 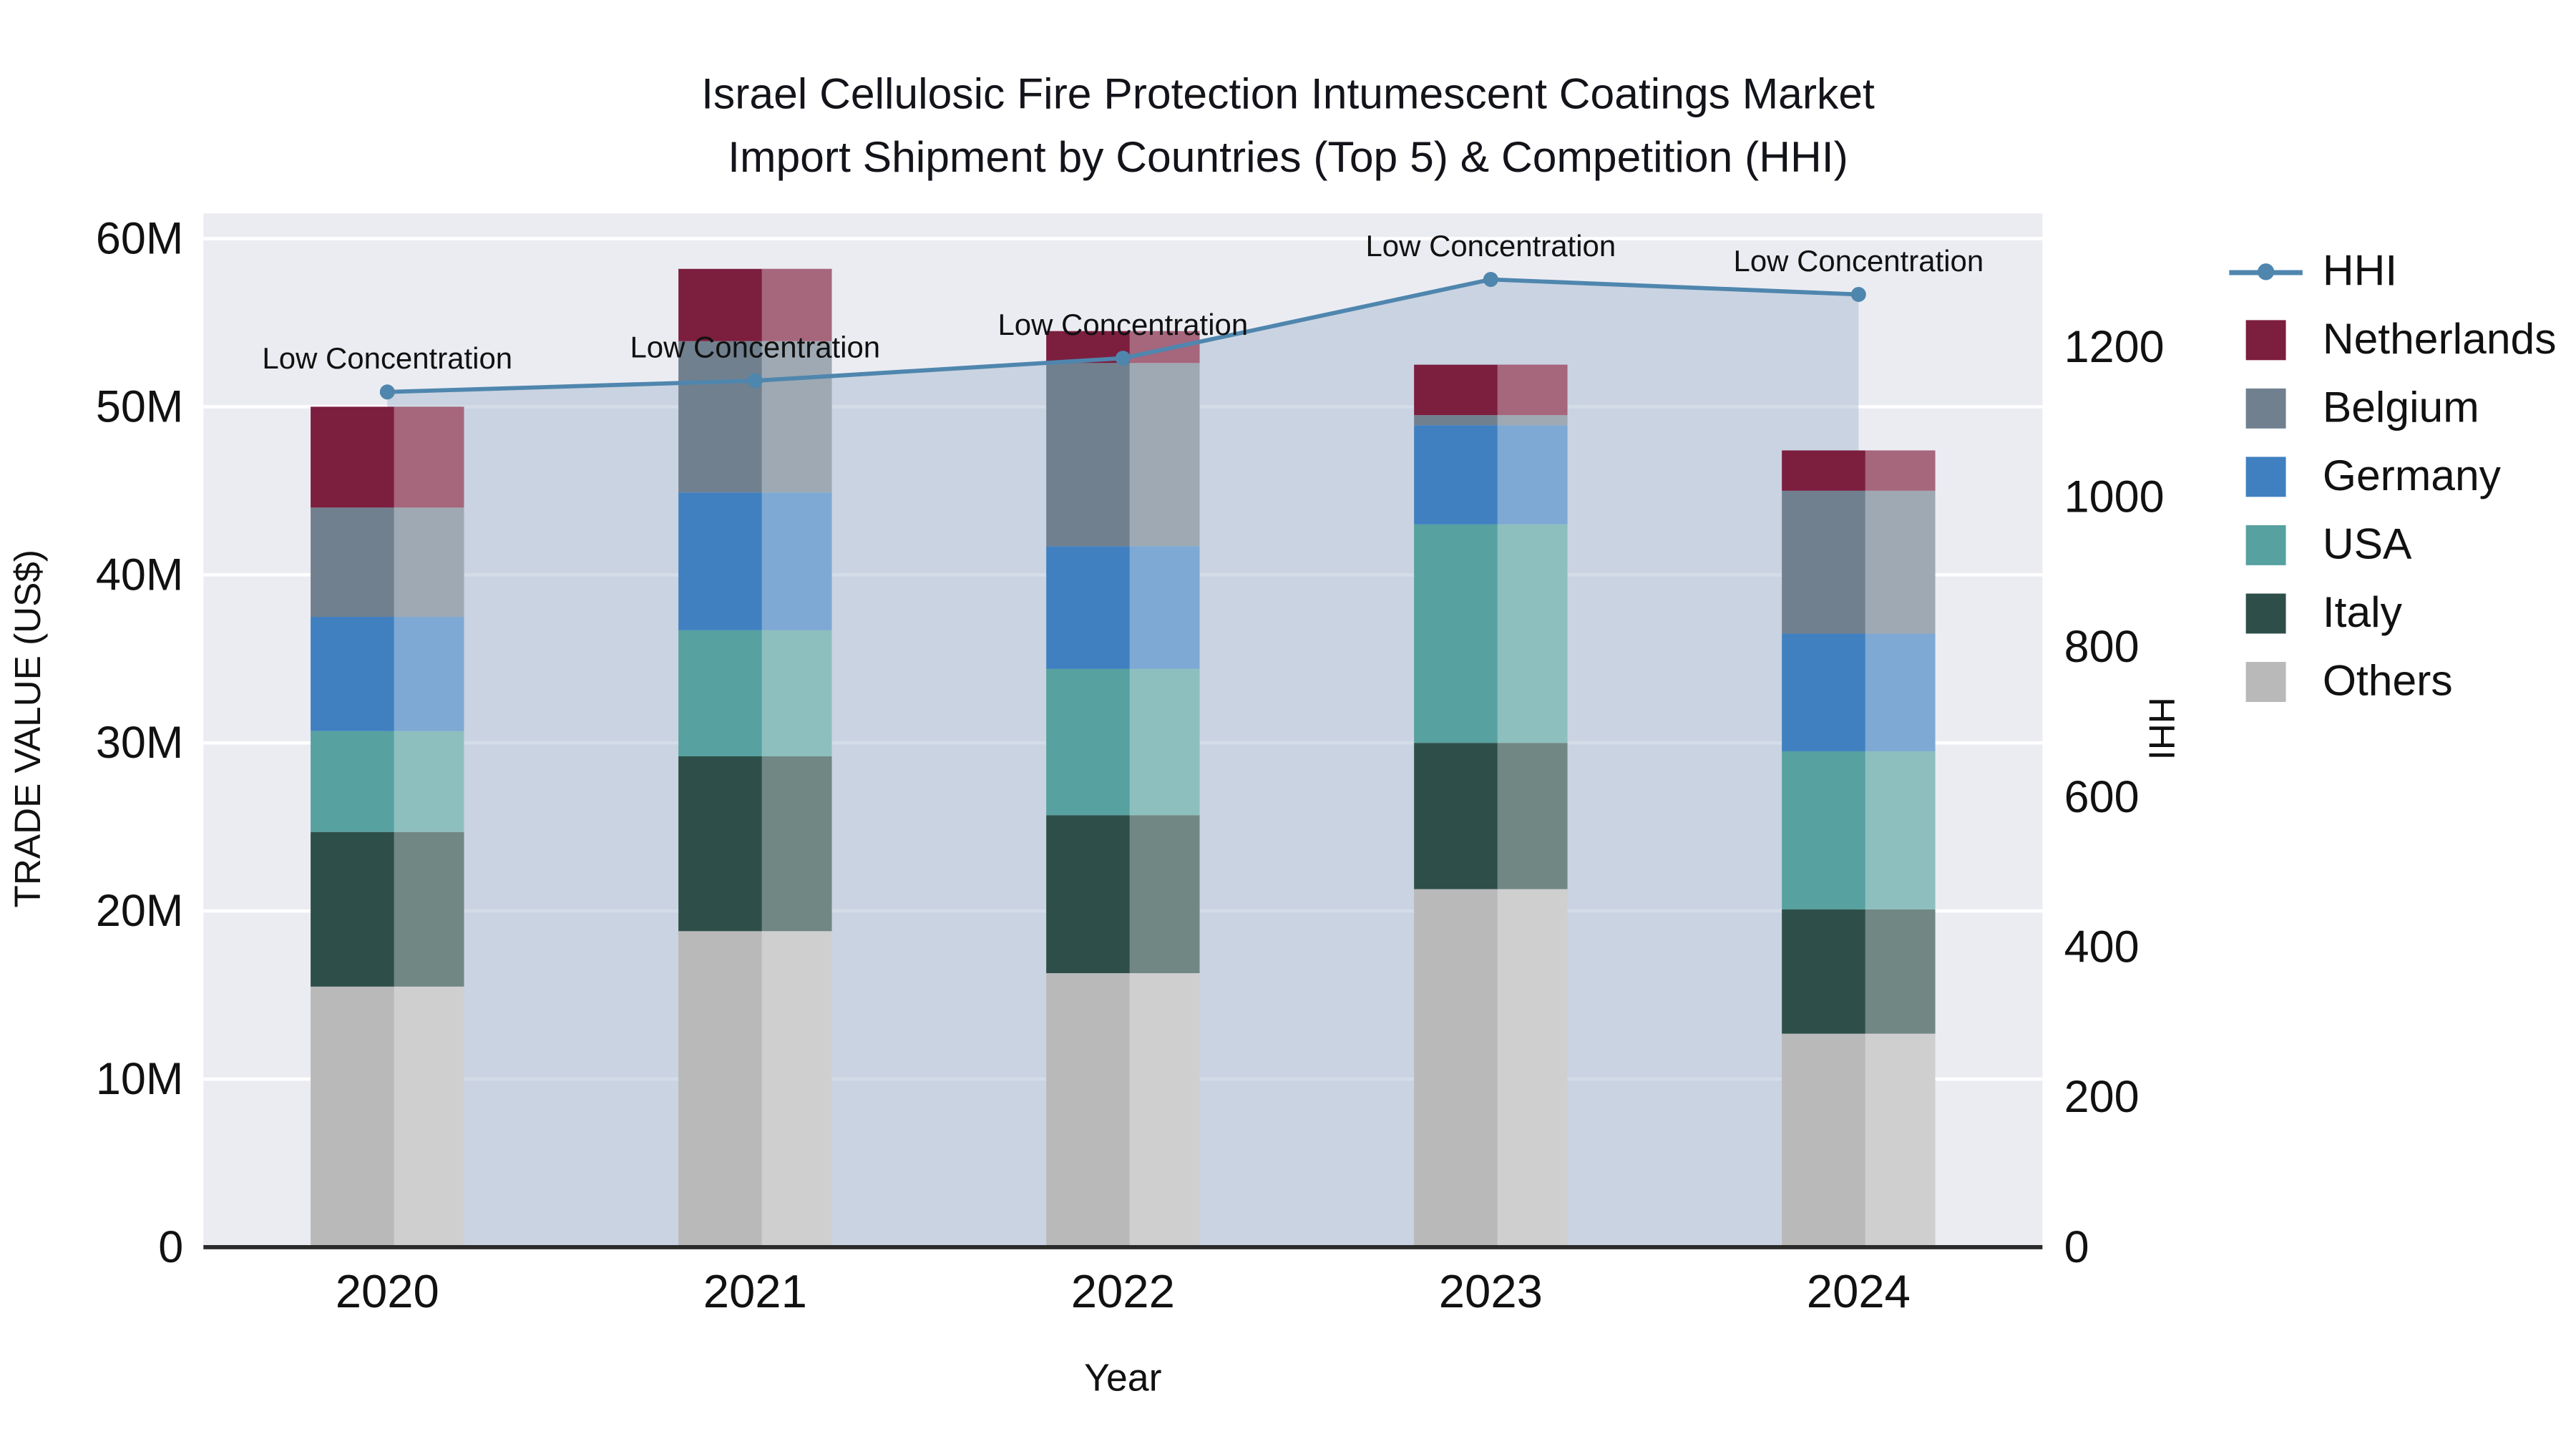 I want to click on legend-label: Germany, so click(x=2411, y=475).